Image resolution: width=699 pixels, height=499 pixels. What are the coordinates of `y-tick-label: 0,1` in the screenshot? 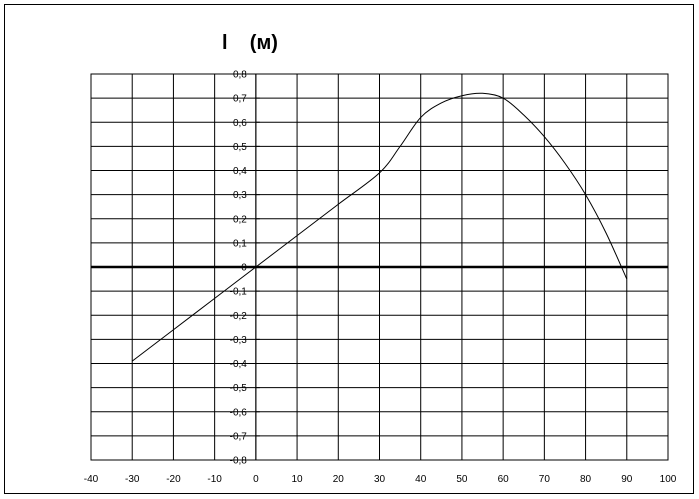 It's located at (240, 243).